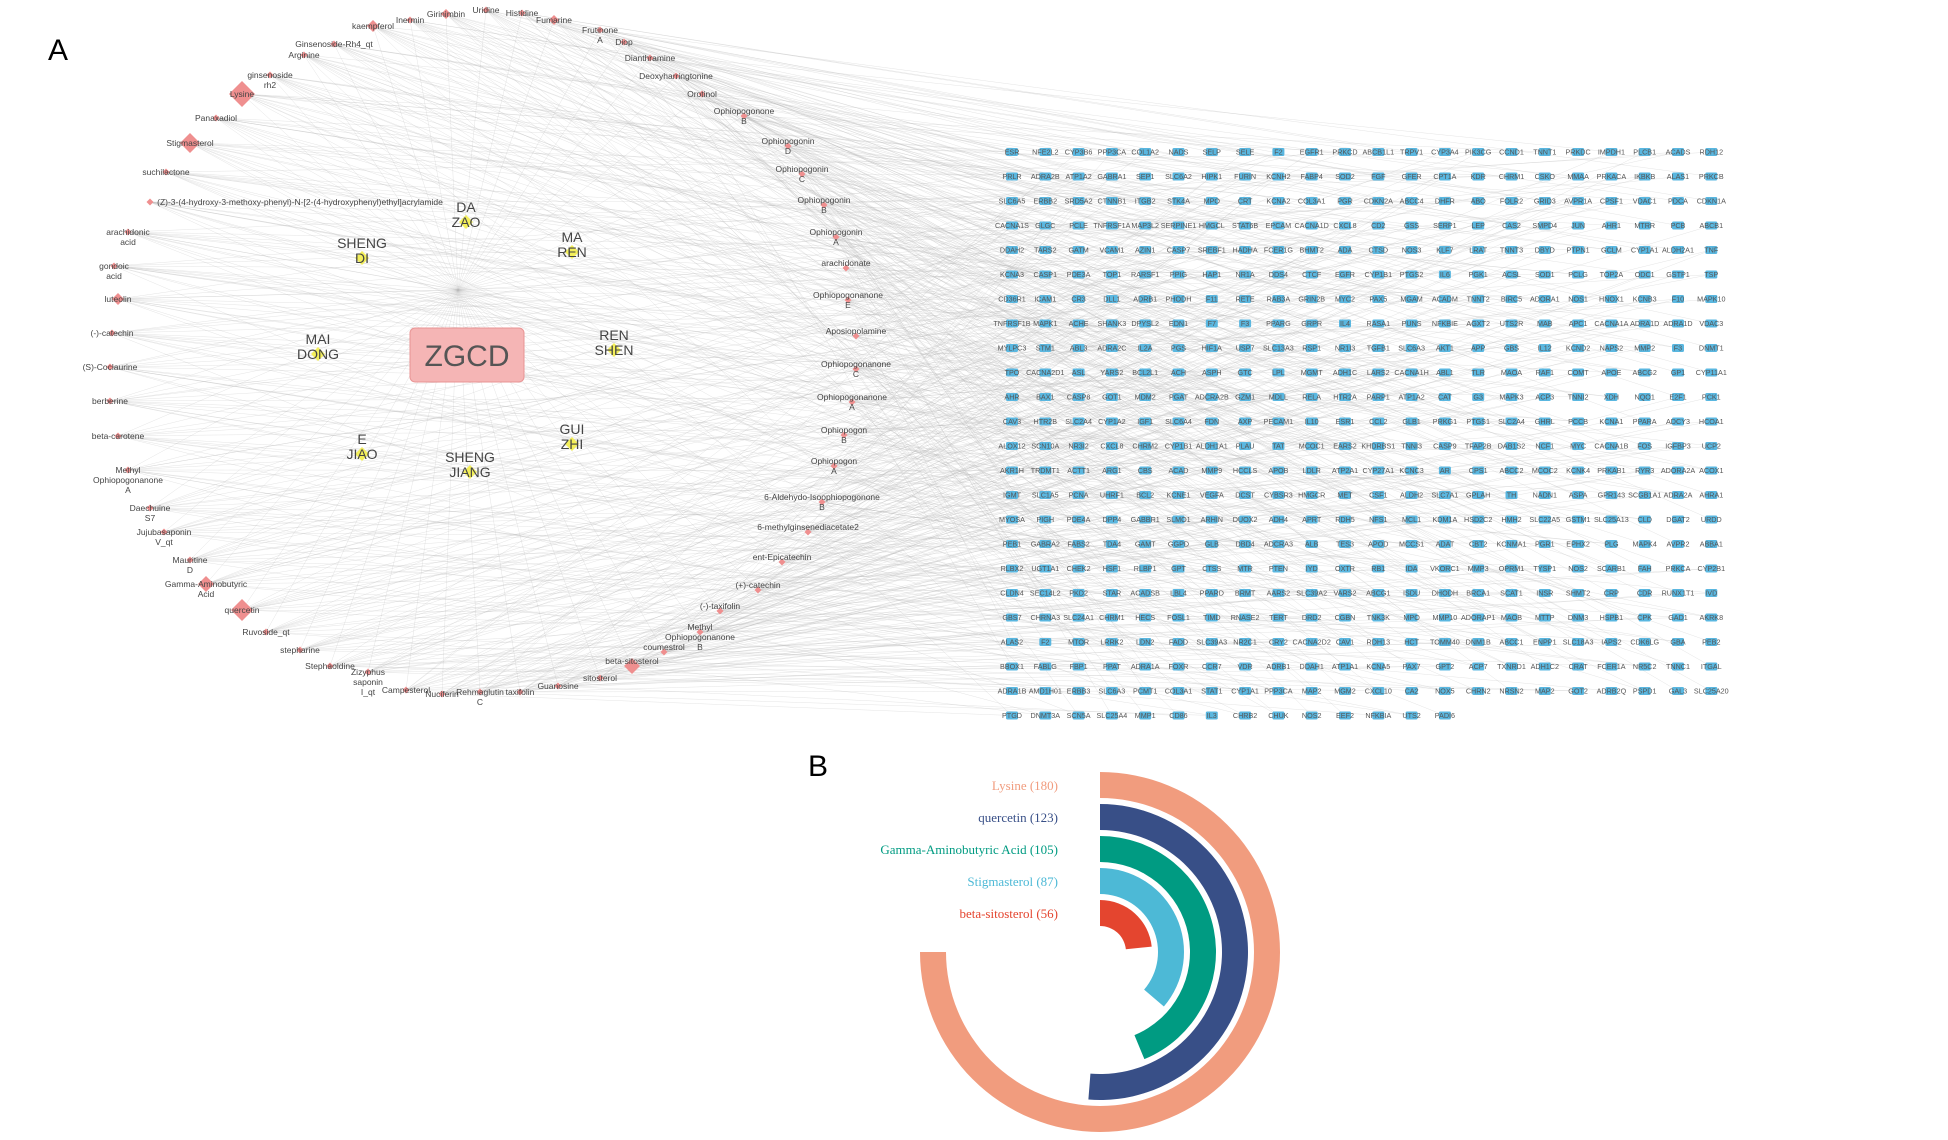 This screenshot has width=1948, height=1140. Describe the element at coordinates (1312, 250) in the screenshot. I see `target-label: BHMT2` at that location.